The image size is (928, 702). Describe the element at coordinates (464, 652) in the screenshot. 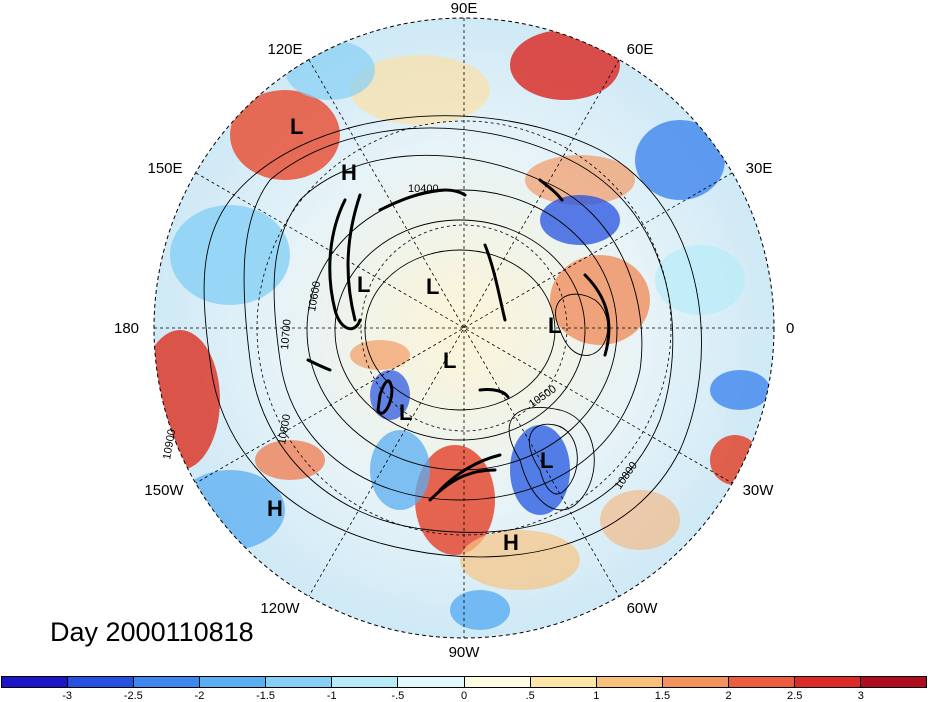

I see `lon-label-90w: 90W` at that location.